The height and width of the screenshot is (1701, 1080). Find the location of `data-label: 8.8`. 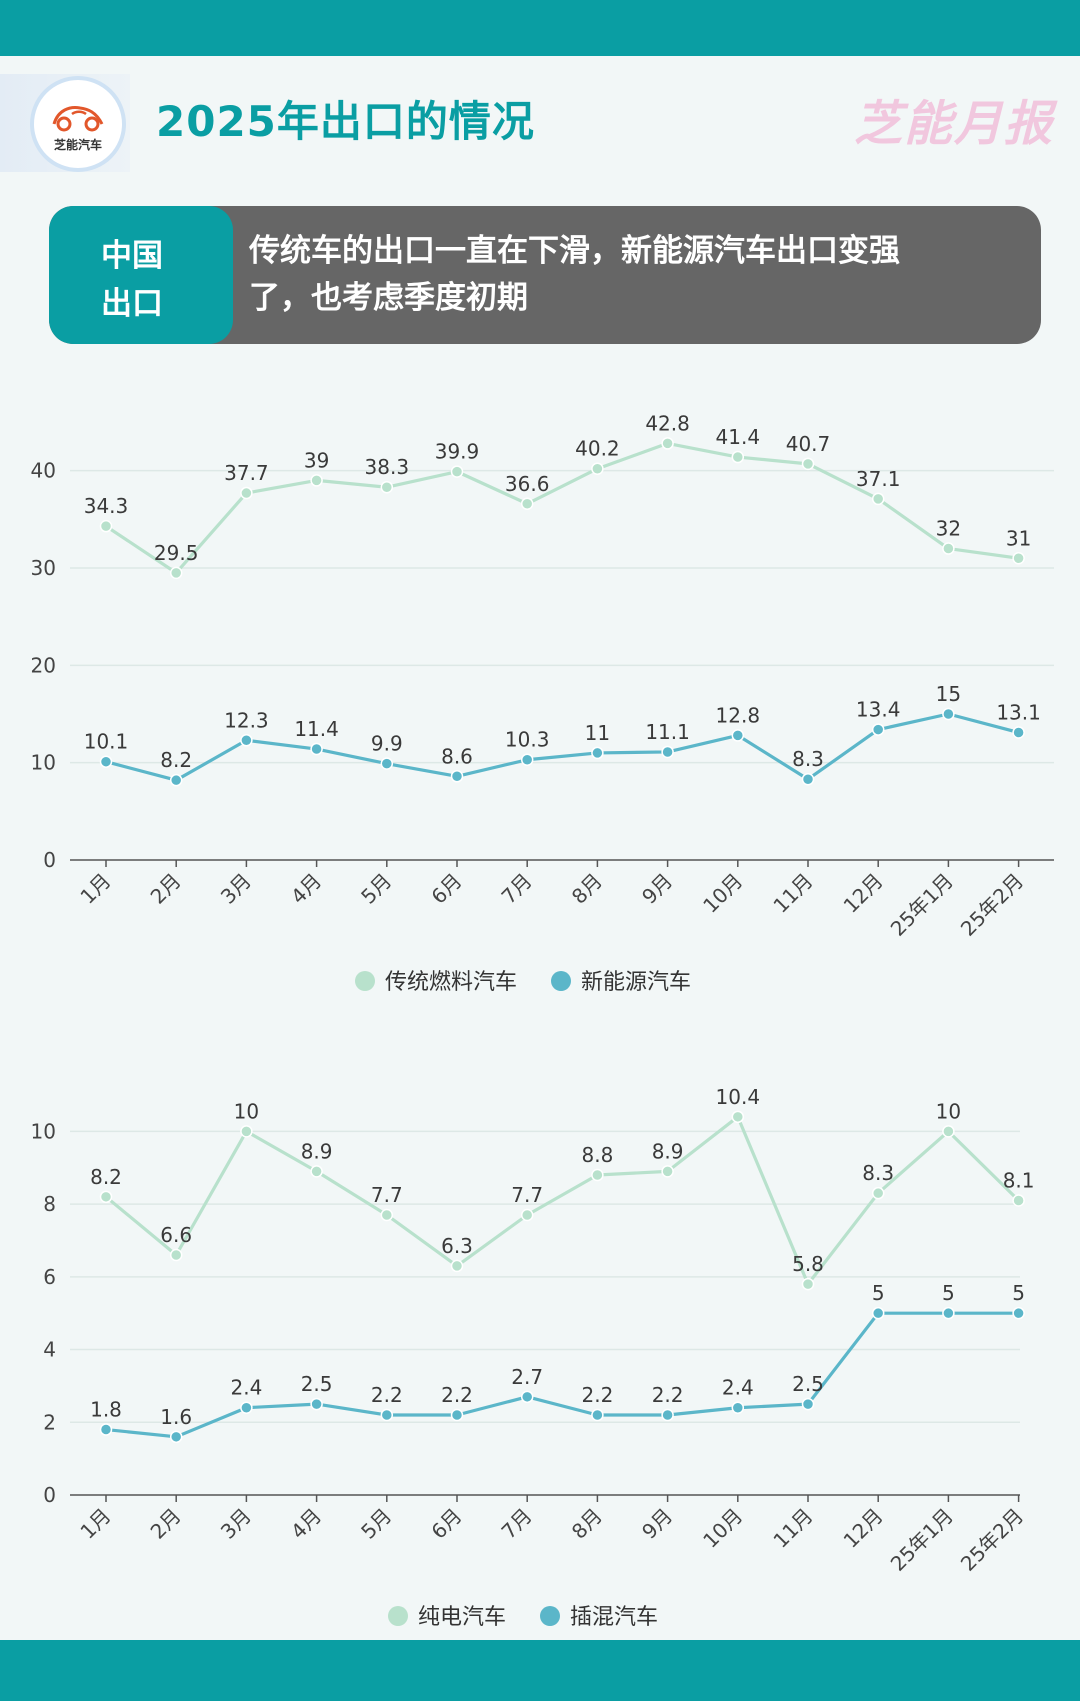

data-label: 8.8 is located at coordinates (597, 1155).